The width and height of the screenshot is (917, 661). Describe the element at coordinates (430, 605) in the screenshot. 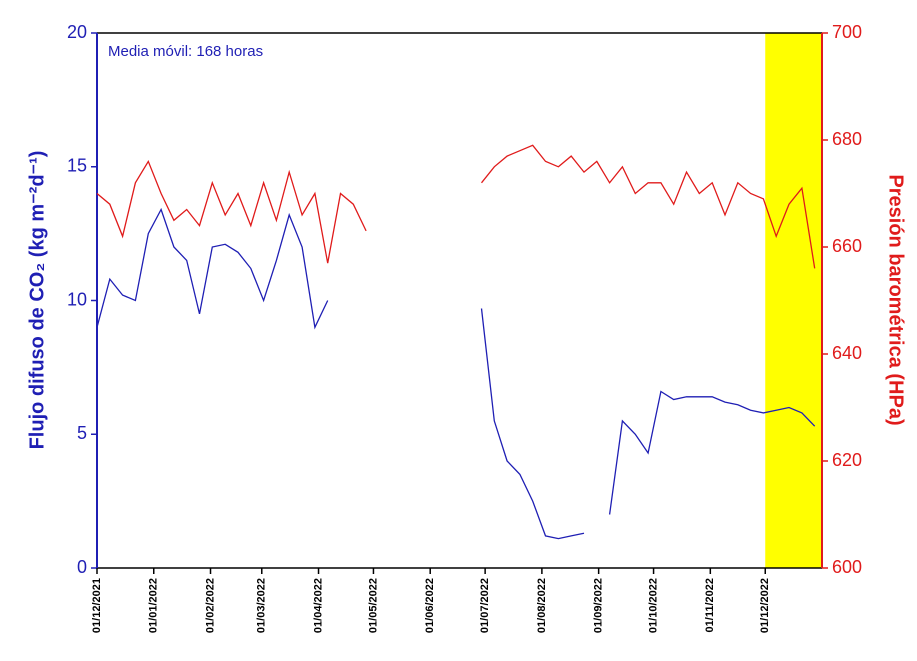

I see `x-tick-label: 01/06/2022` at that location.